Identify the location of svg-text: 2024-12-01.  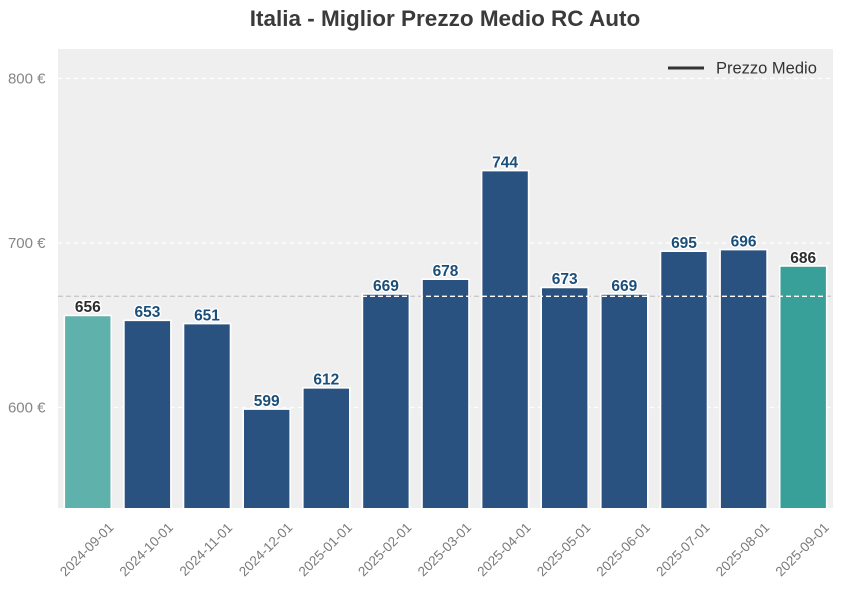
(265, 549).